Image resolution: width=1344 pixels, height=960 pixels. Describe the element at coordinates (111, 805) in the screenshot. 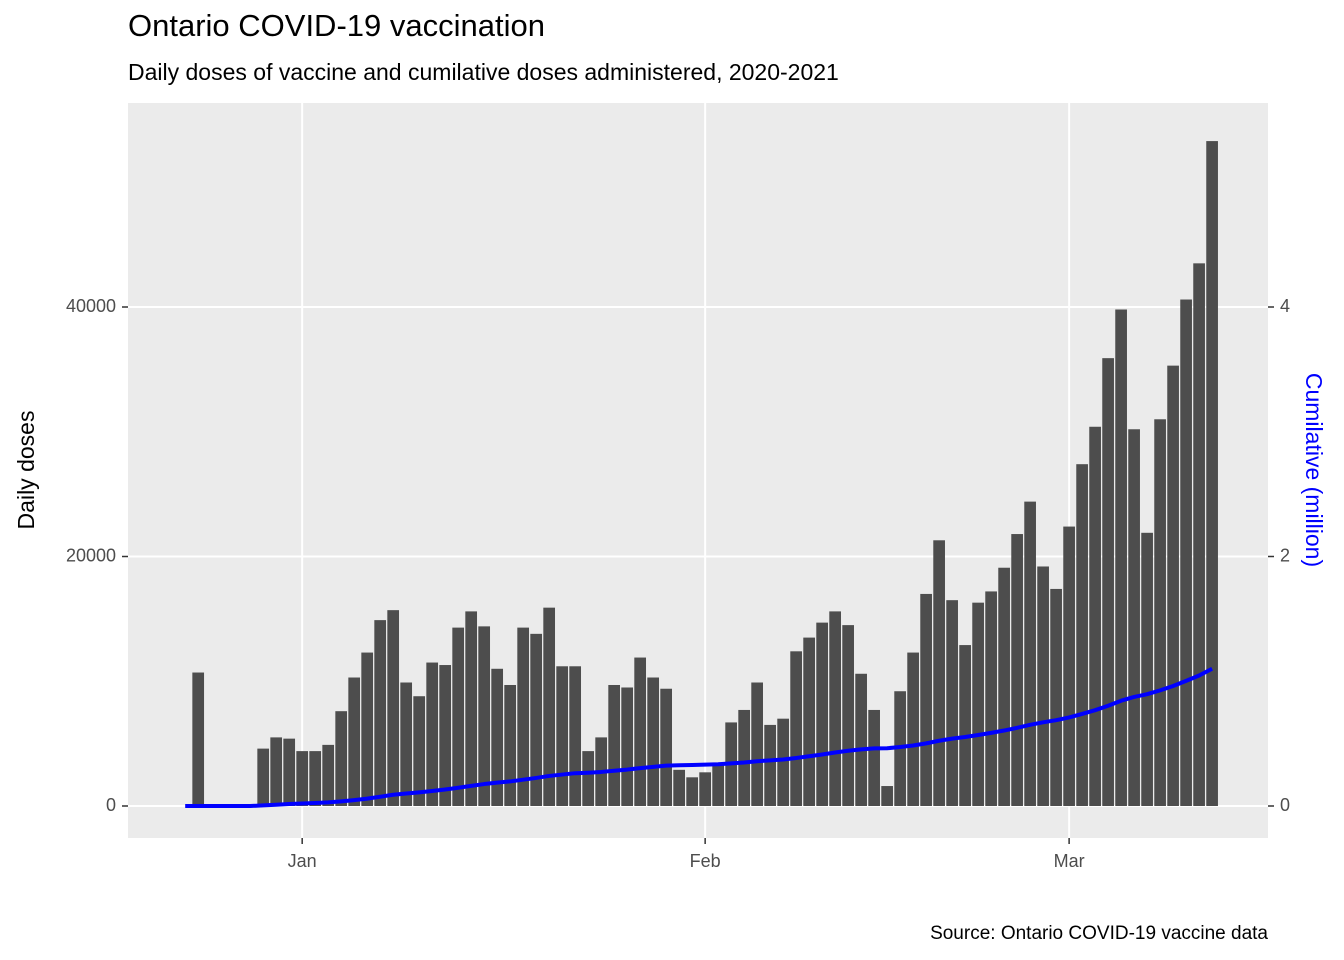

I see `y-tick-label: 0` at that location.